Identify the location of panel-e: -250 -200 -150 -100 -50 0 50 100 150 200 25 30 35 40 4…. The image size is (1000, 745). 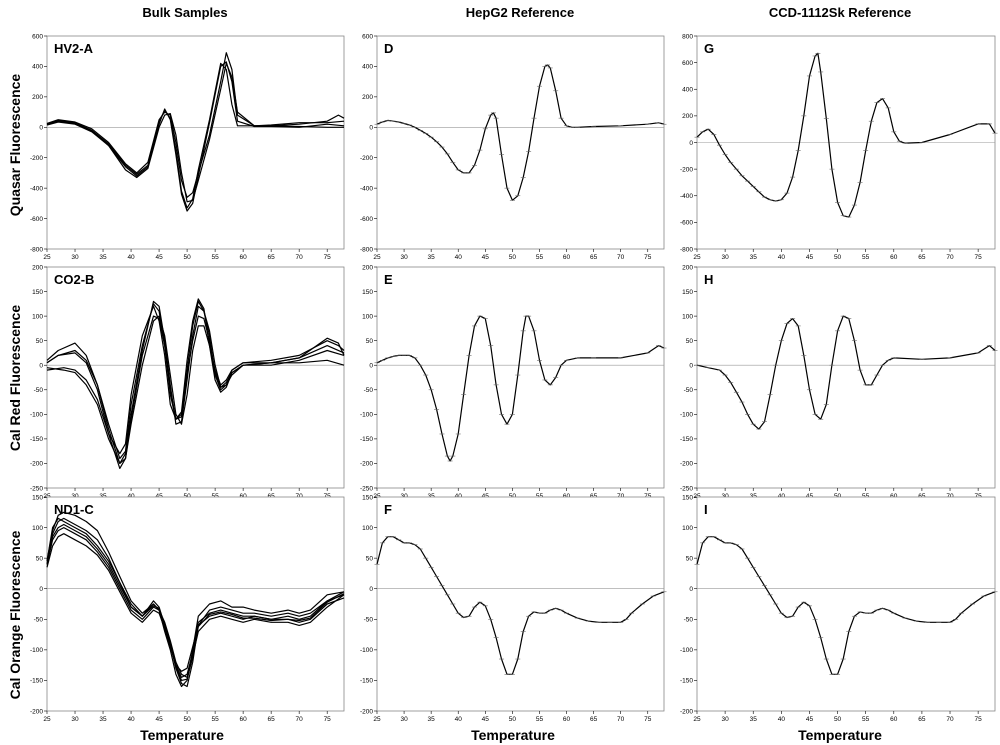
(513, 382).